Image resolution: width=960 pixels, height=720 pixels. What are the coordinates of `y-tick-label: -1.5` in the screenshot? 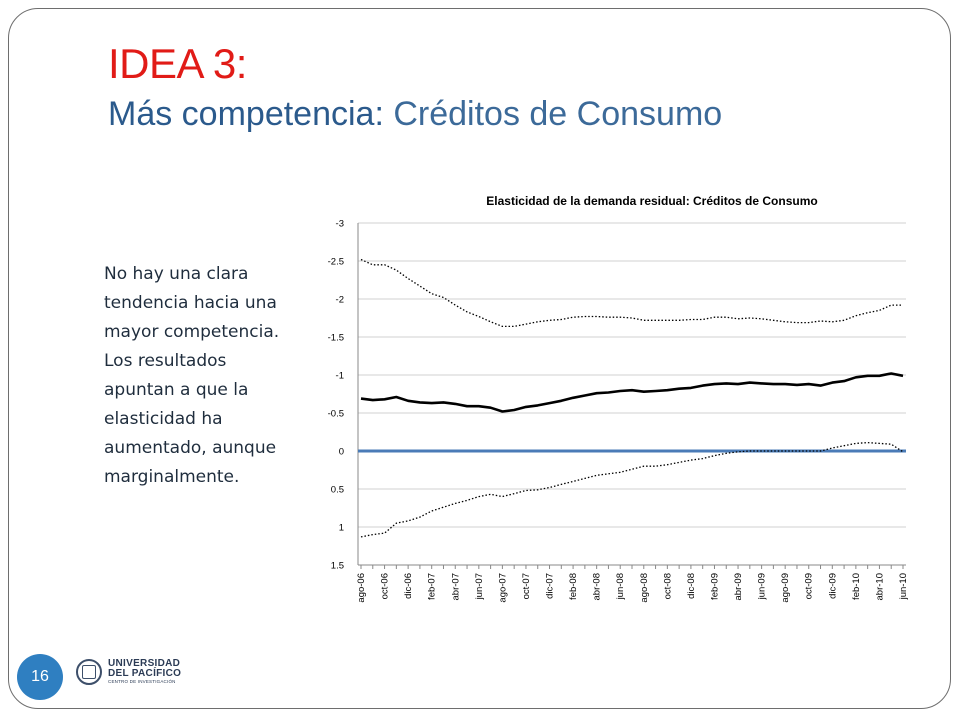 It's located at (336, 338).